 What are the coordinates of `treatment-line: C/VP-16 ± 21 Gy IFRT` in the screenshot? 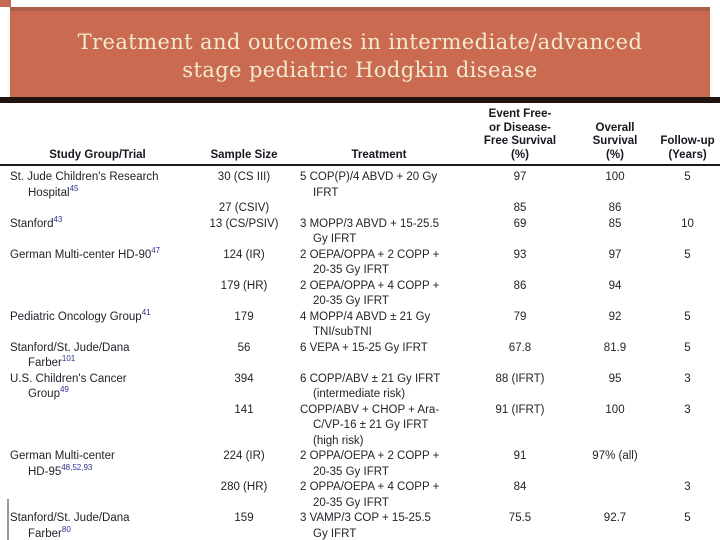 It's located at (371, 425).